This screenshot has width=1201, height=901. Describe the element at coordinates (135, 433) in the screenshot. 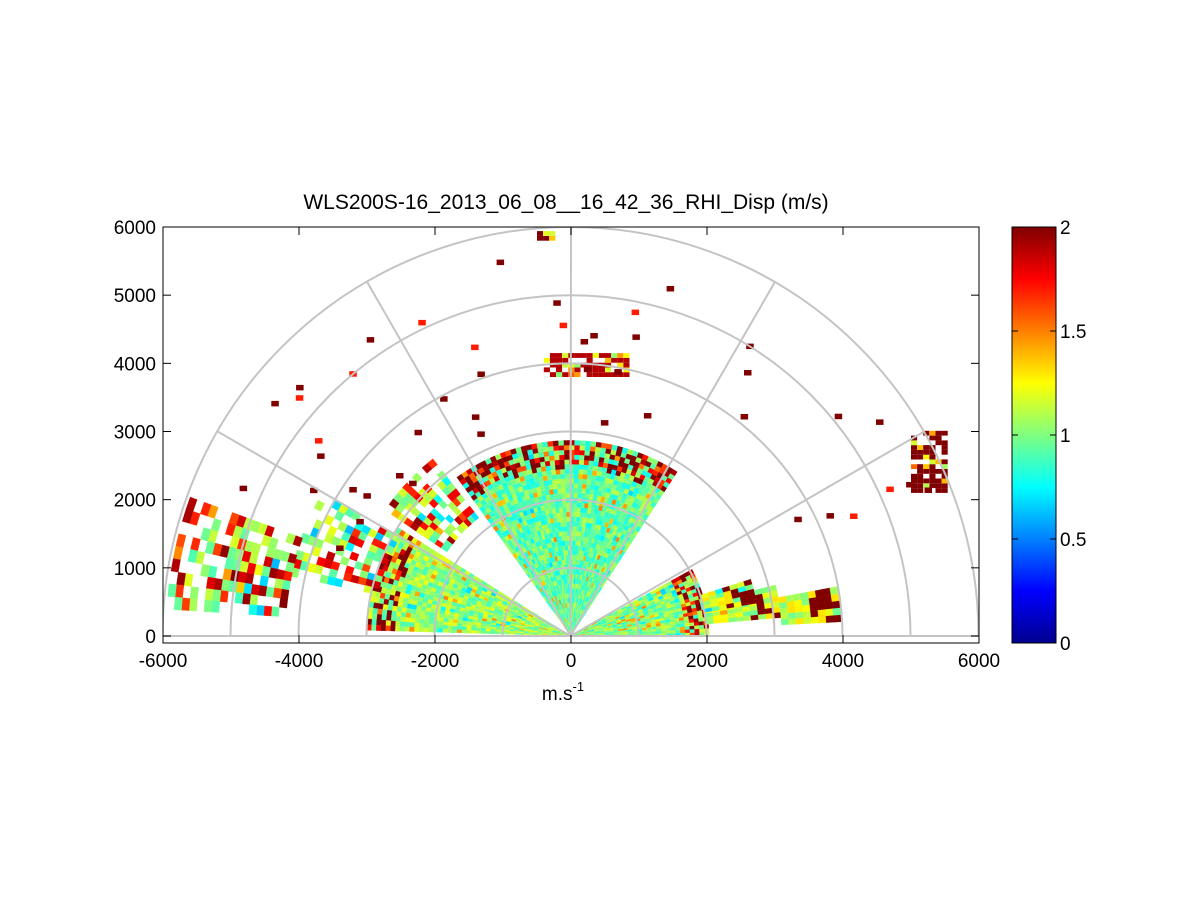

I see `y-tick-label: 3000` at that location.